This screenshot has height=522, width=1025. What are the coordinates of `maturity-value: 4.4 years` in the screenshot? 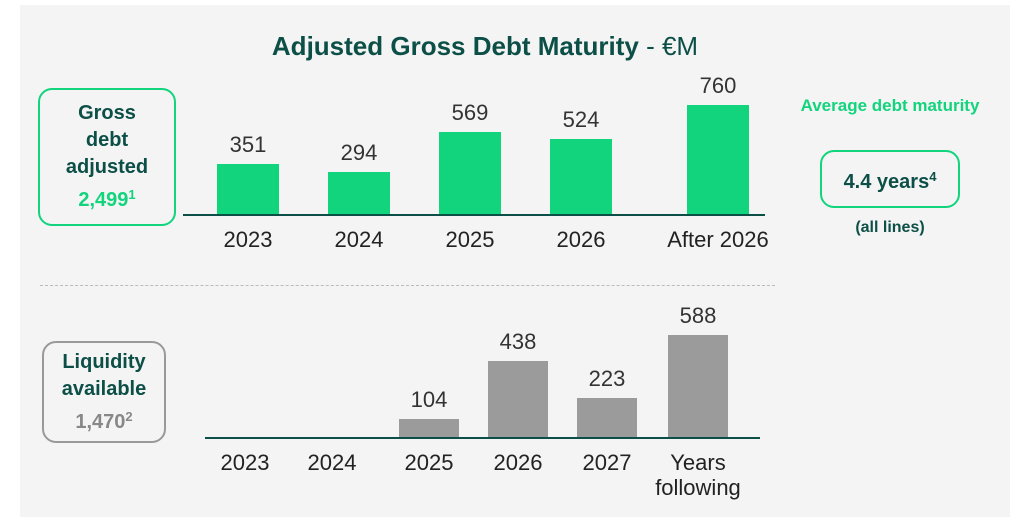 It's located at (886, 181).